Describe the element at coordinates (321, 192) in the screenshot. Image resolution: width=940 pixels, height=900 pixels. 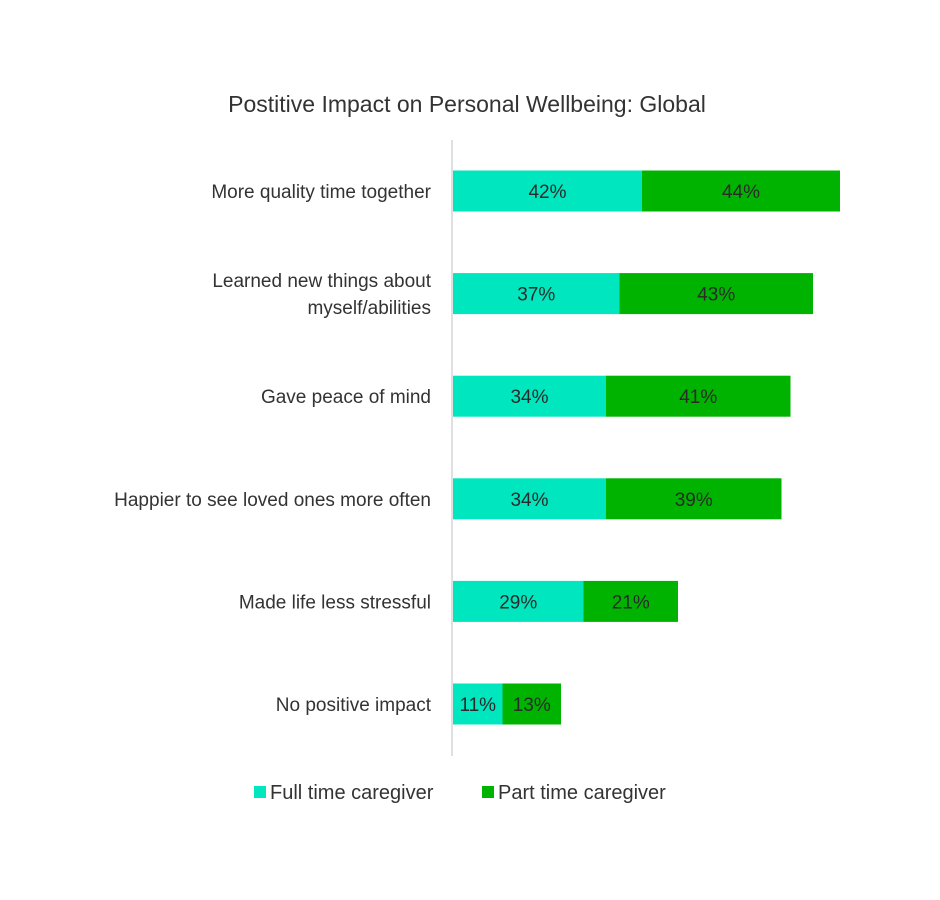
I see `category-label: More quality time together` at that location.